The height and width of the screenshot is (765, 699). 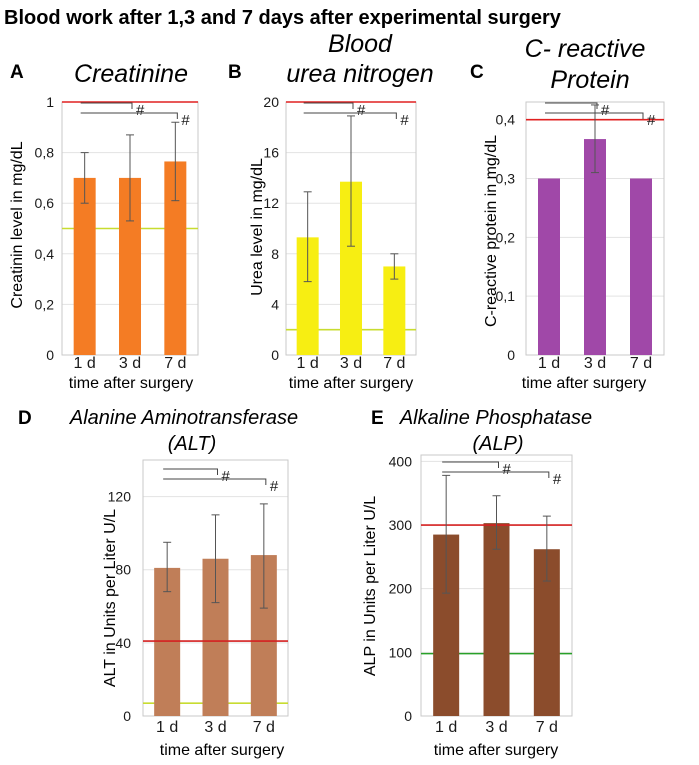 I want to click on y-tick-label: 400, so click(x=401, y=461).